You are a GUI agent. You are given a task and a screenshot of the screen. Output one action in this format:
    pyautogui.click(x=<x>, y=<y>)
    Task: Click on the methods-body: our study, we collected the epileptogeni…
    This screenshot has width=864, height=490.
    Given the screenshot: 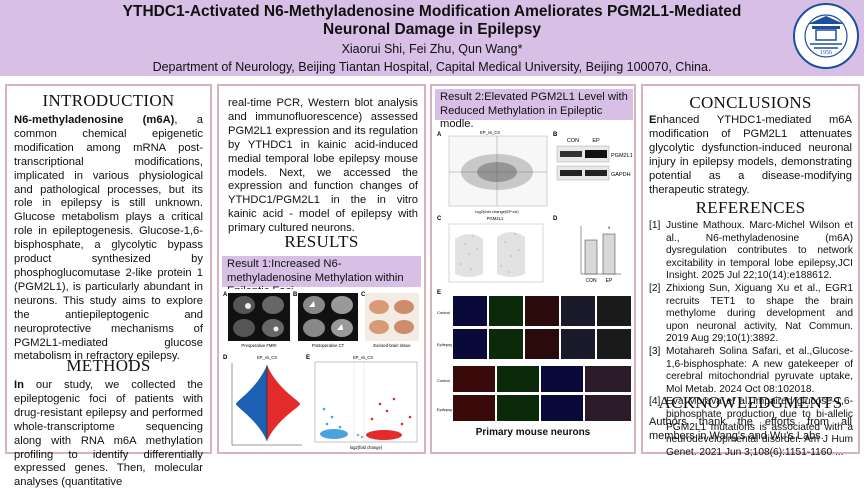 What is the action you would take?
    pyautogui.click(x=108, y=434)
    